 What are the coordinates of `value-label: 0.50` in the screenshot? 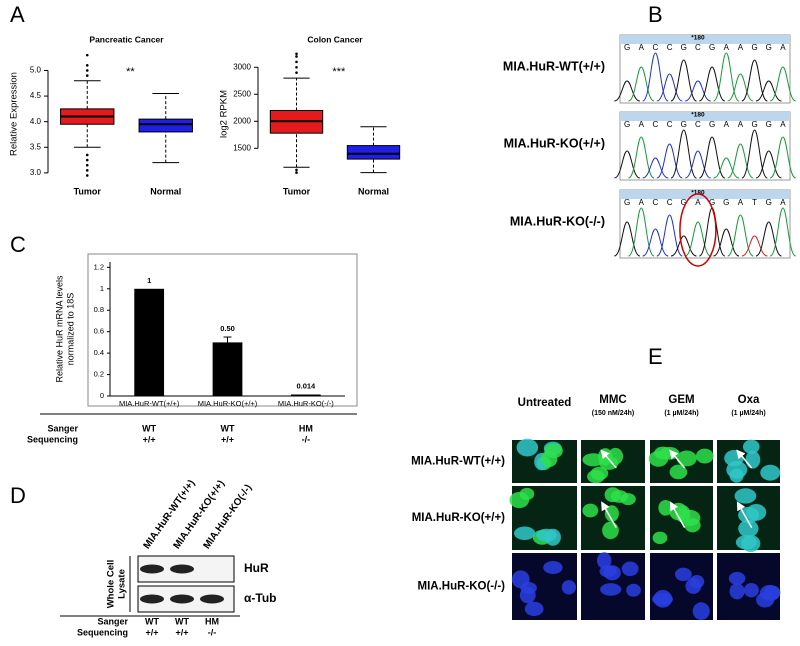 It's located at (227, 328).